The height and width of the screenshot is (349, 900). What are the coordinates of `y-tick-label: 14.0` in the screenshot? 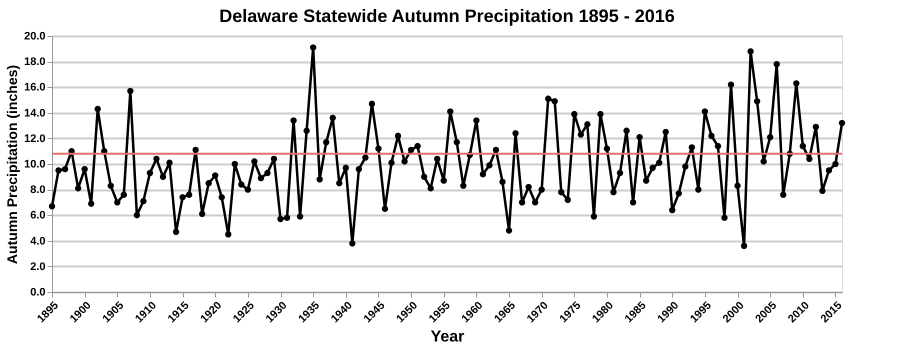 It's located at (35, 113).